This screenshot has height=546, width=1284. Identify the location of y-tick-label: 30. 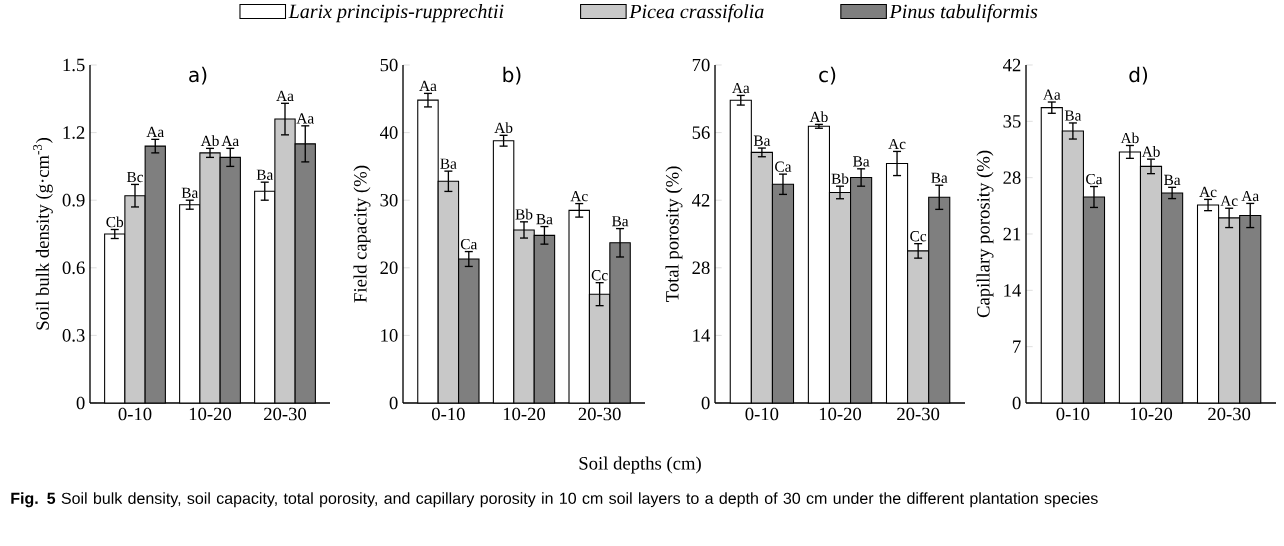
(389, 200).